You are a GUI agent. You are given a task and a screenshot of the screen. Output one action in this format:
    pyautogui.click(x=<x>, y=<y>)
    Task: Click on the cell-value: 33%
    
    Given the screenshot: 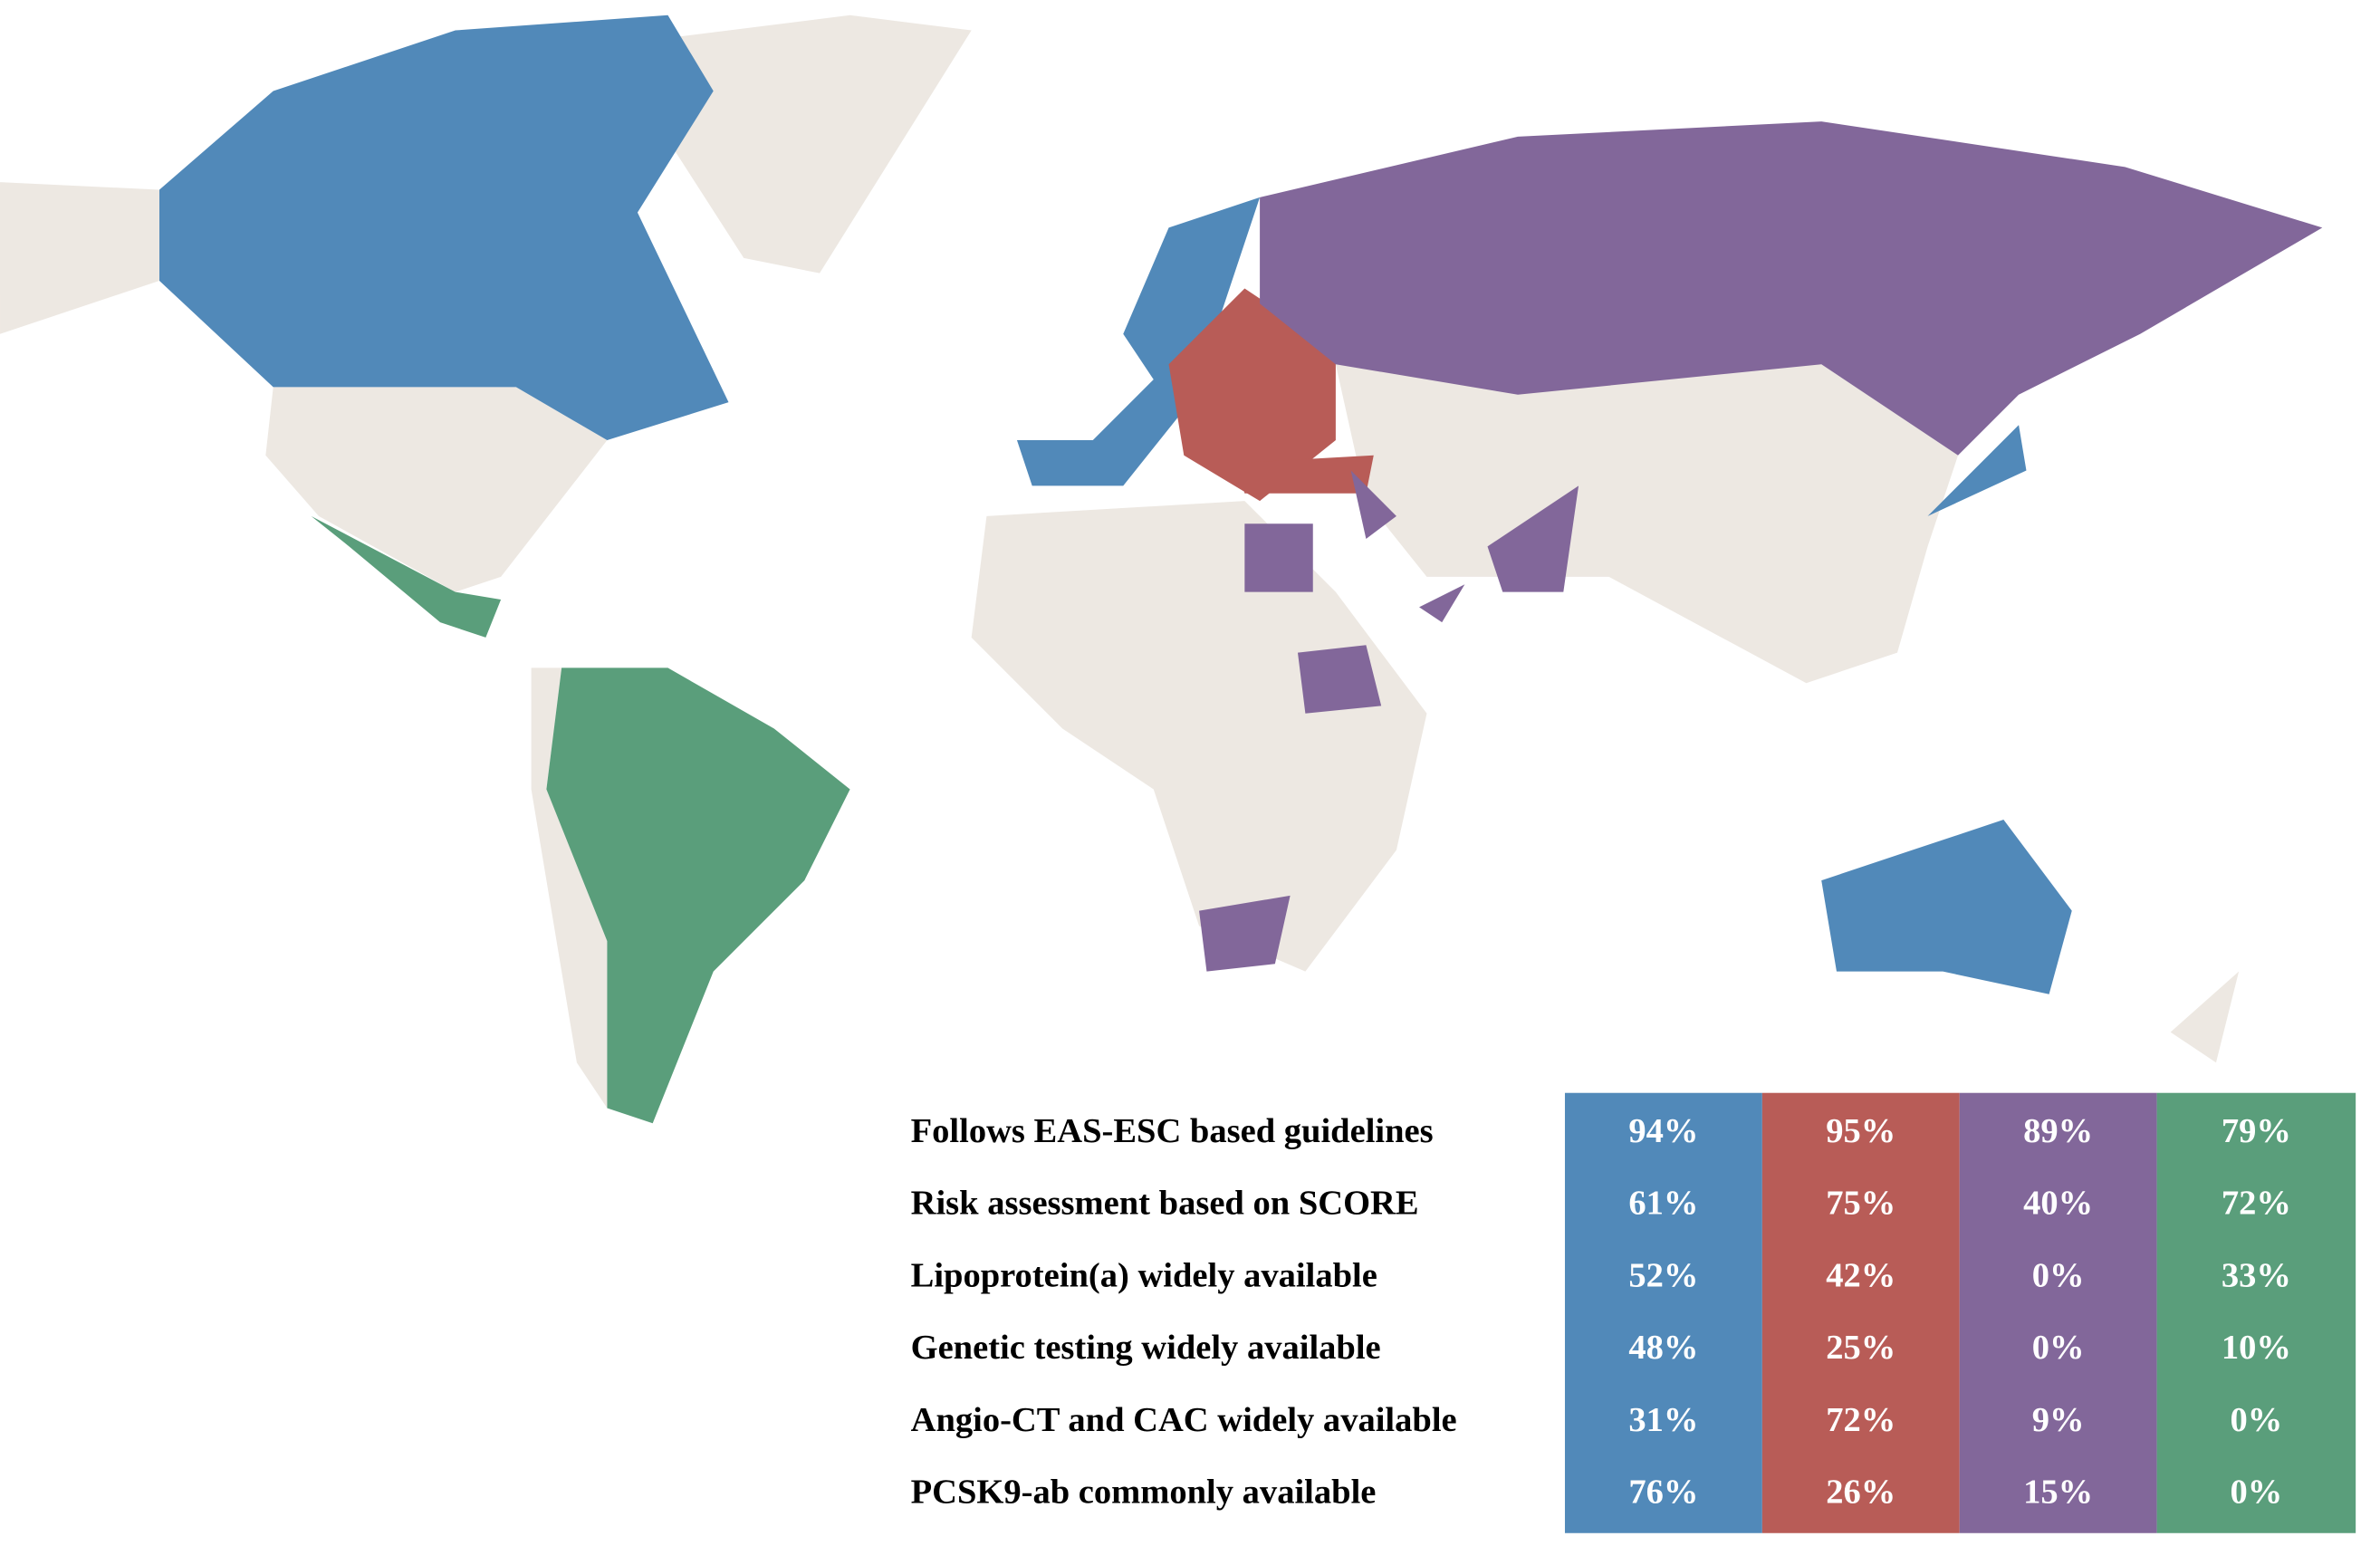 What is the action you would take?
    pyautogui.click(x=2256, y=1275)
    